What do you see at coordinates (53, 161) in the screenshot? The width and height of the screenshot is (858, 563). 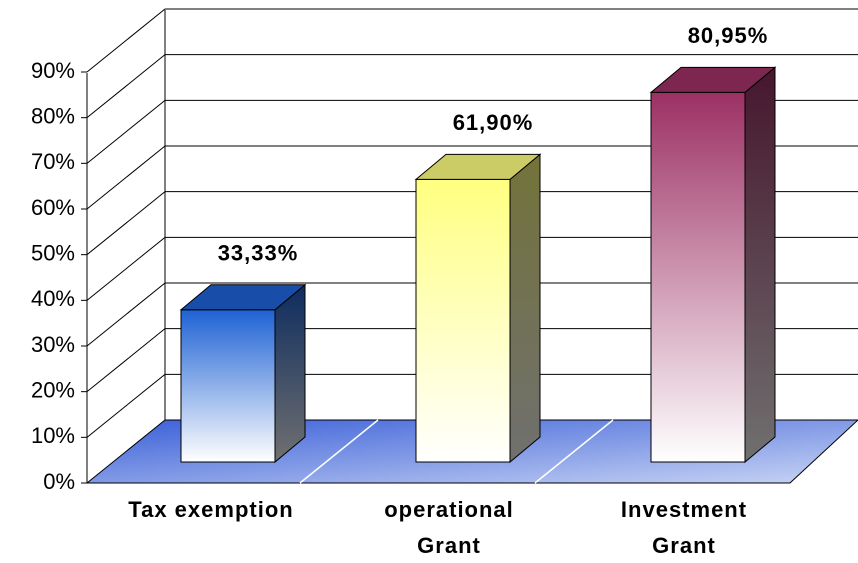 I see `y-tick-label: 70%` at bounding box center [53, 161].